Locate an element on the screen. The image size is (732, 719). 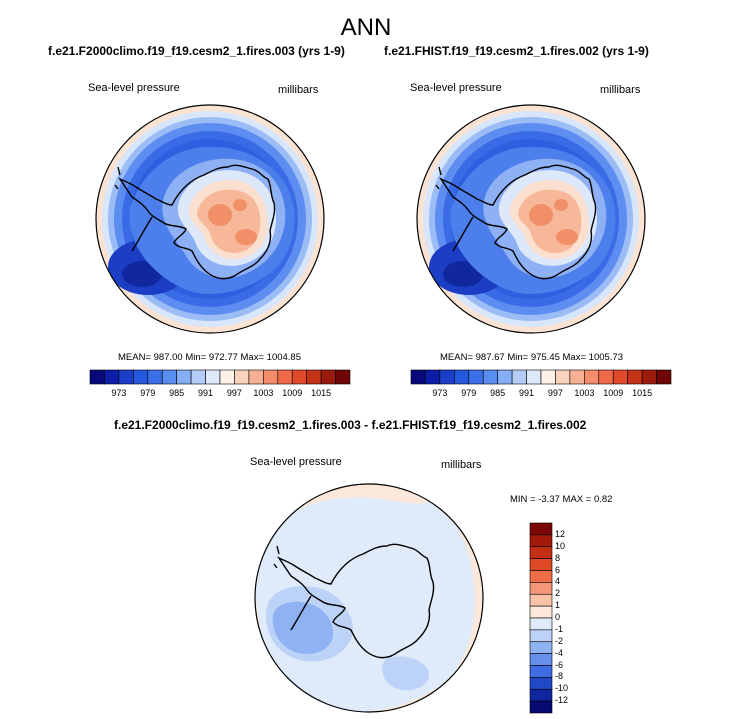
colorbar-tick-label: 4 is located at coordinates (558, 581).